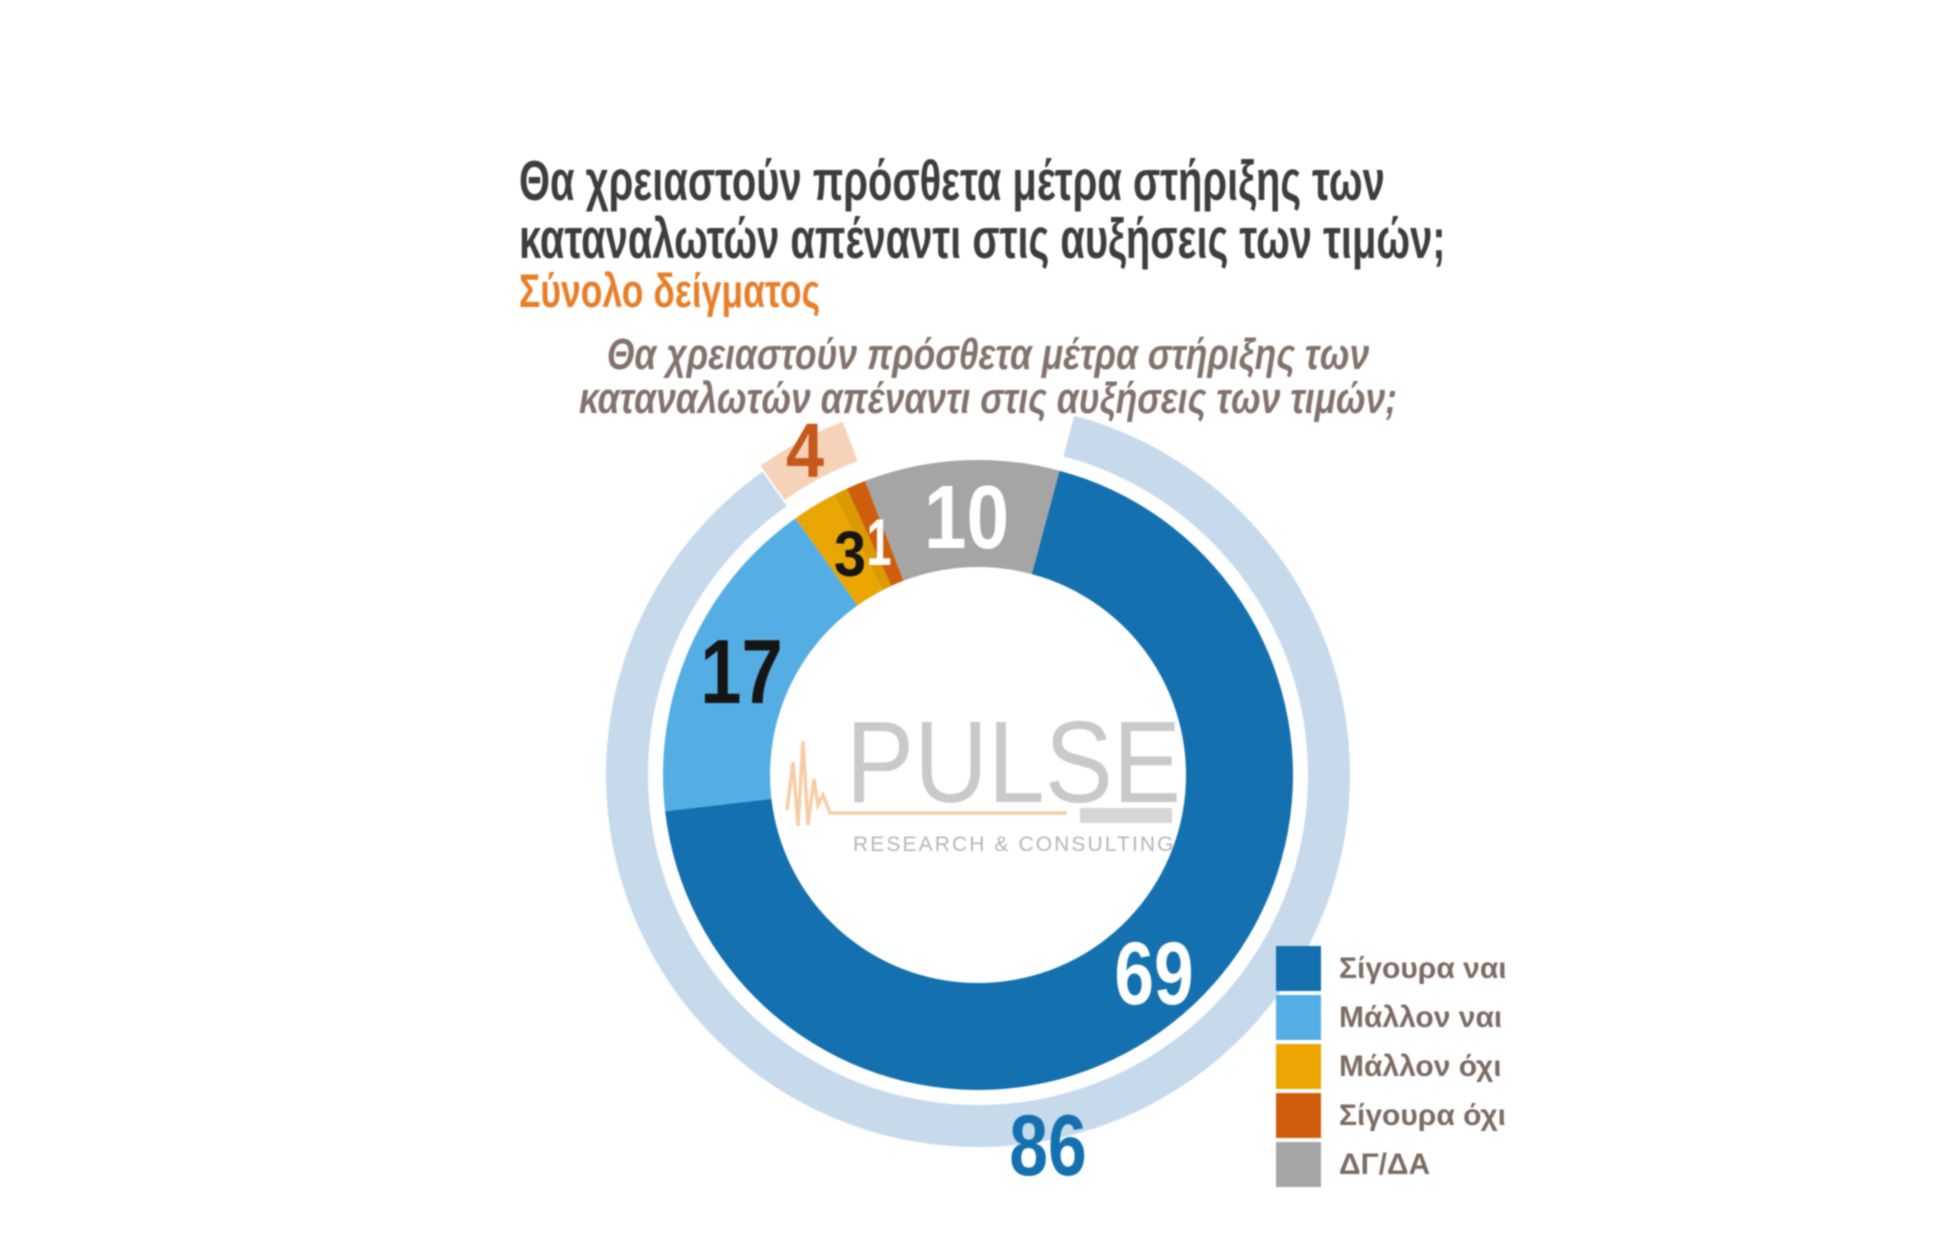  I want to click on svg-text: Μάλλον ναι, so click(1420, 1017).